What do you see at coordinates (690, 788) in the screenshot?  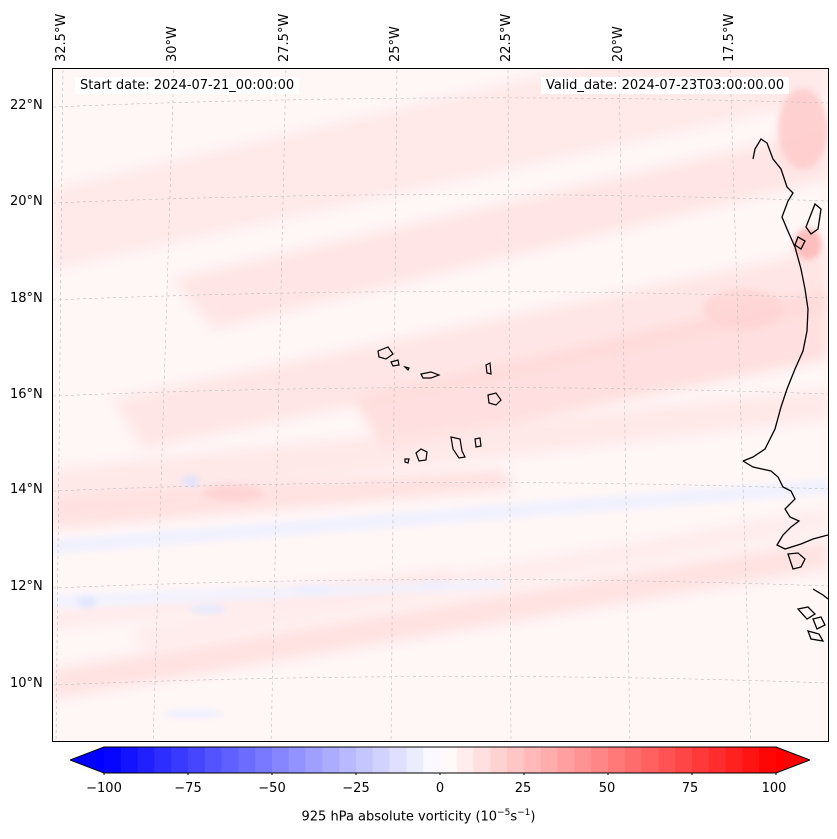 I see `colorbar-tick: 75` at bounding box center [690, 788].